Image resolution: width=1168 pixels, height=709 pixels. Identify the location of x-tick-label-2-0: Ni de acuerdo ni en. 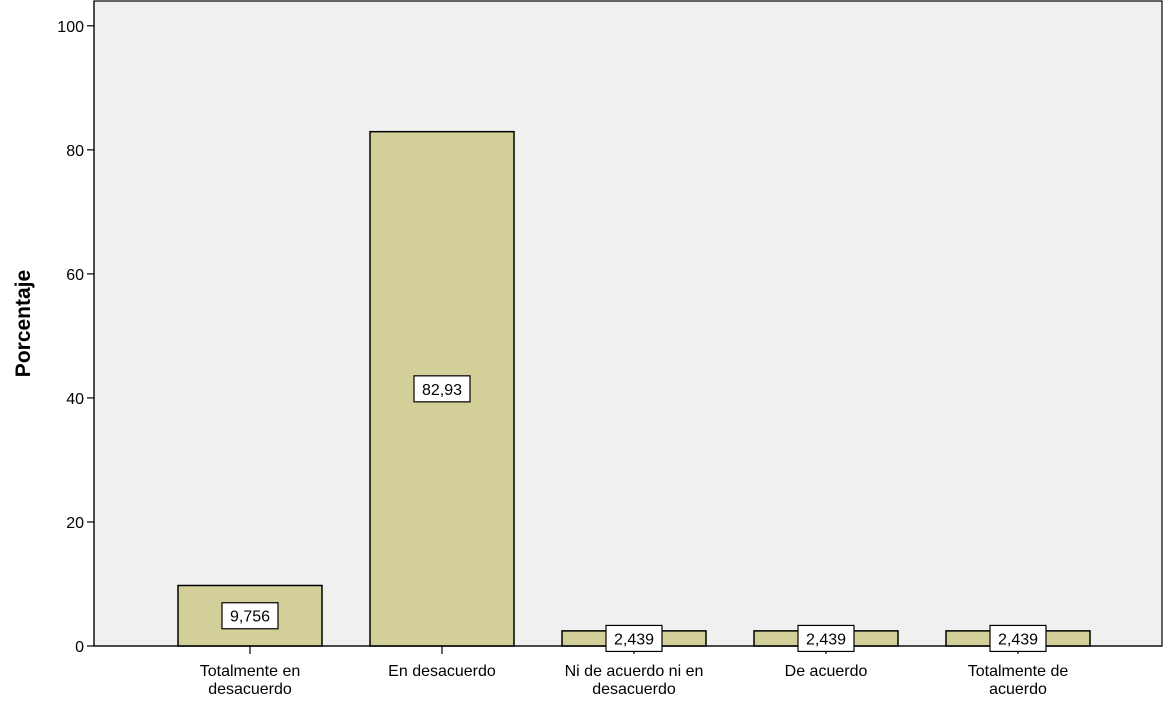
(634, 671).